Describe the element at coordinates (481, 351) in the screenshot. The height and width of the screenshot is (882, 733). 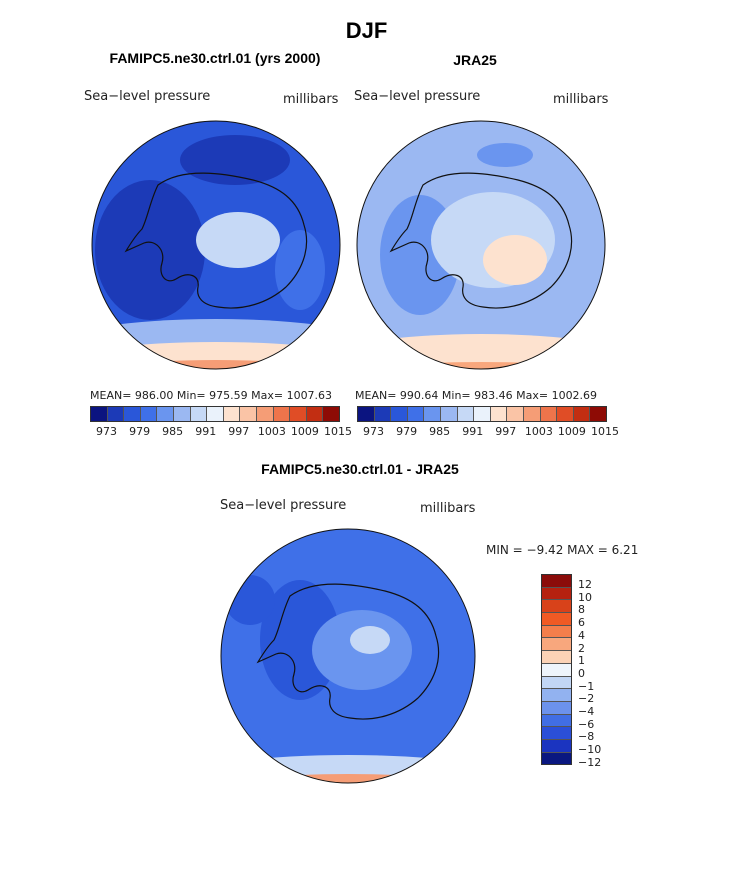
I see `panel2-band-peach` at that location.